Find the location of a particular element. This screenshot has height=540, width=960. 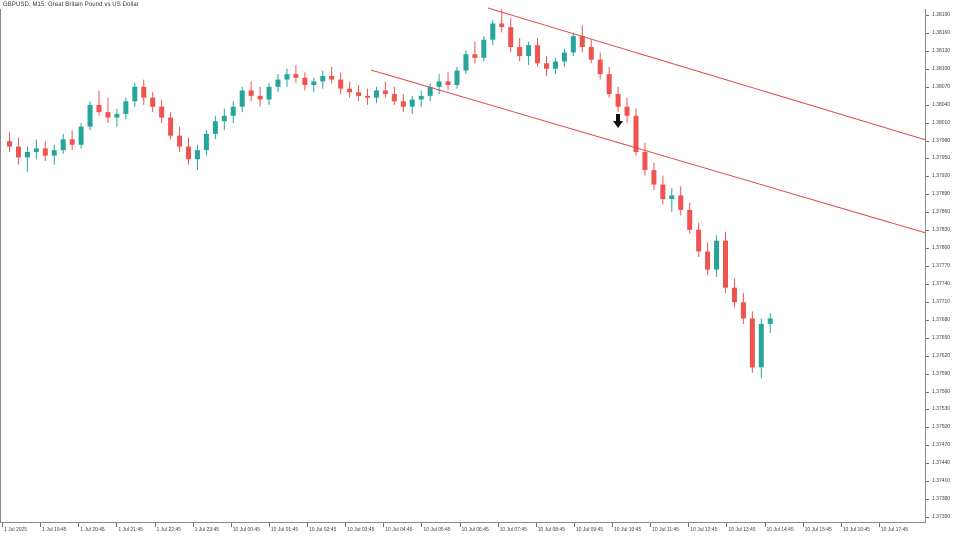

time-axis-label: 10 Jul 11:45 is located at coordinates (665, 530).